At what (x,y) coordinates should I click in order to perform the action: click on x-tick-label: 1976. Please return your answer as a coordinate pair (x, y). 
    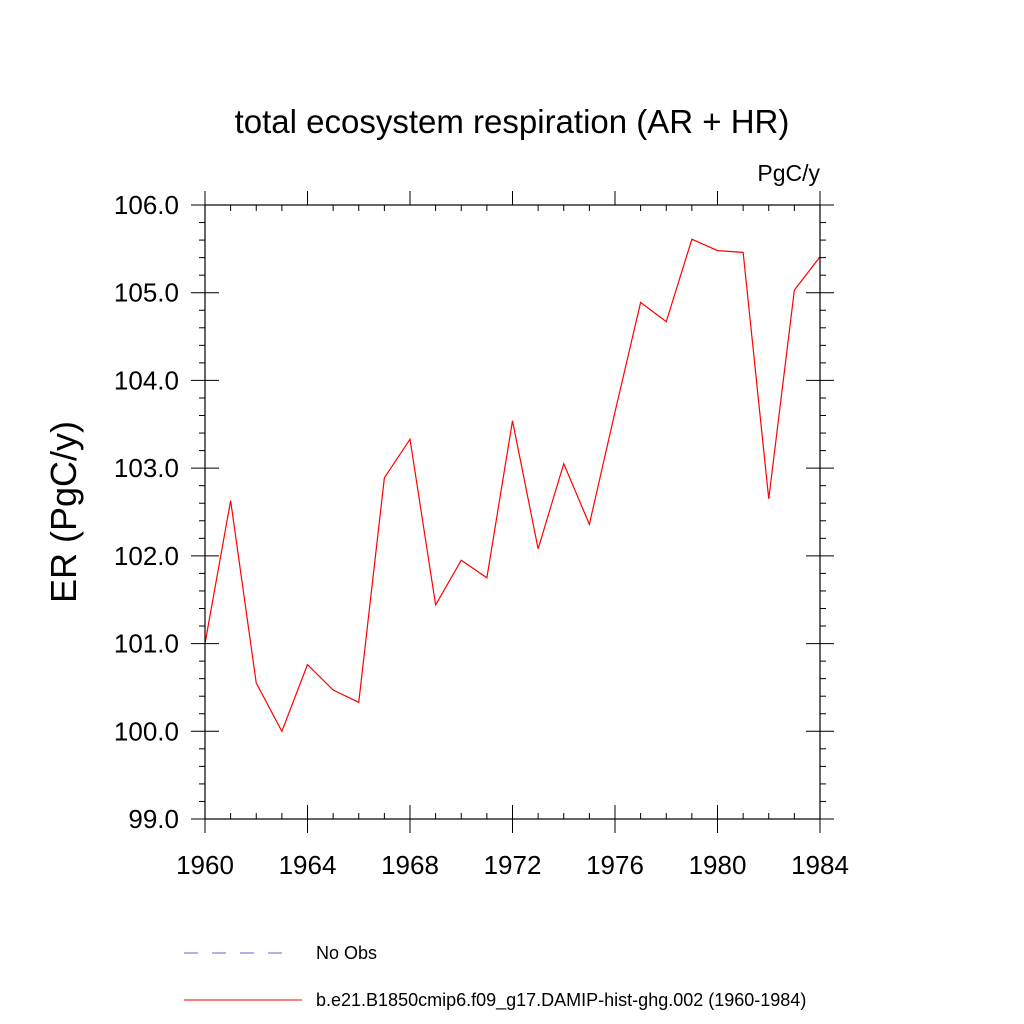
    Looking at the image, I should click on (615, 865).